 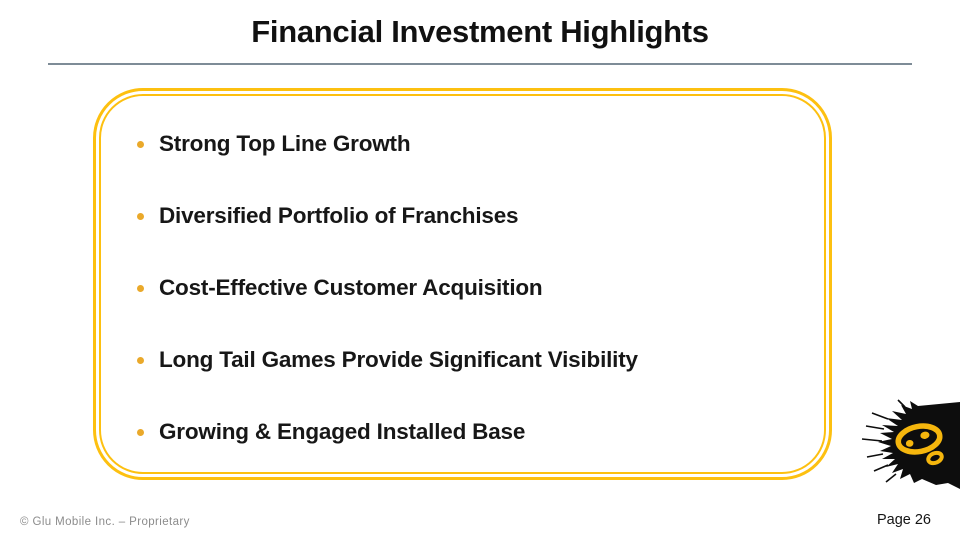 I want to click on list-item: Diversified Portfolio of Franchises, so click(x=462, y=216).